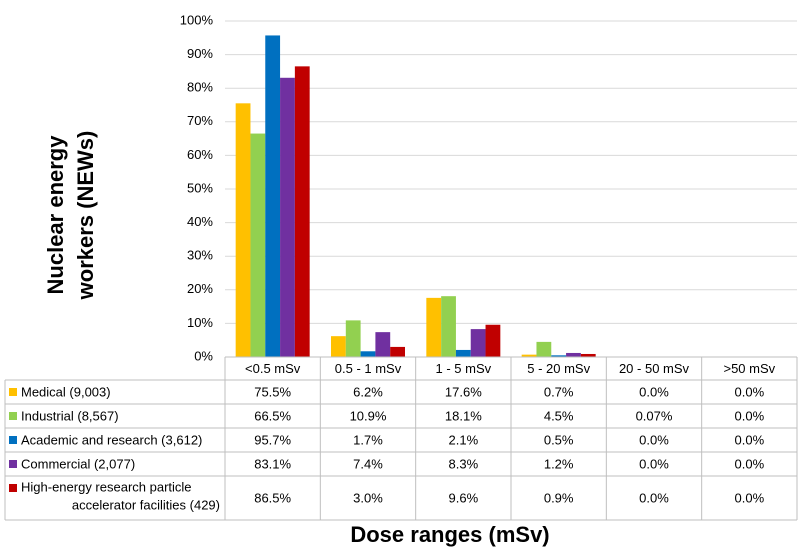 The height and width of the screenshot is (556, 801). What do you see at coordinates (368, 439) in the screenshot?
I see `data-label: 1.7%` at bounding box center [368, 439].